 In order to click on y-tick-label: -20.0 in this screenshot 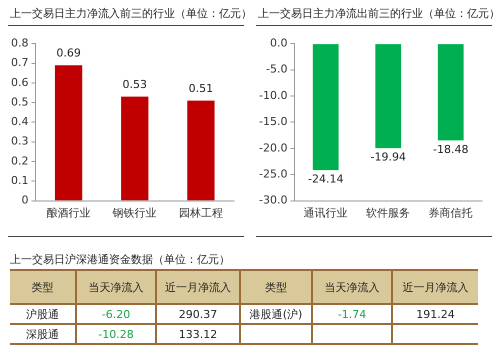, I will do `click(273, 147)`.